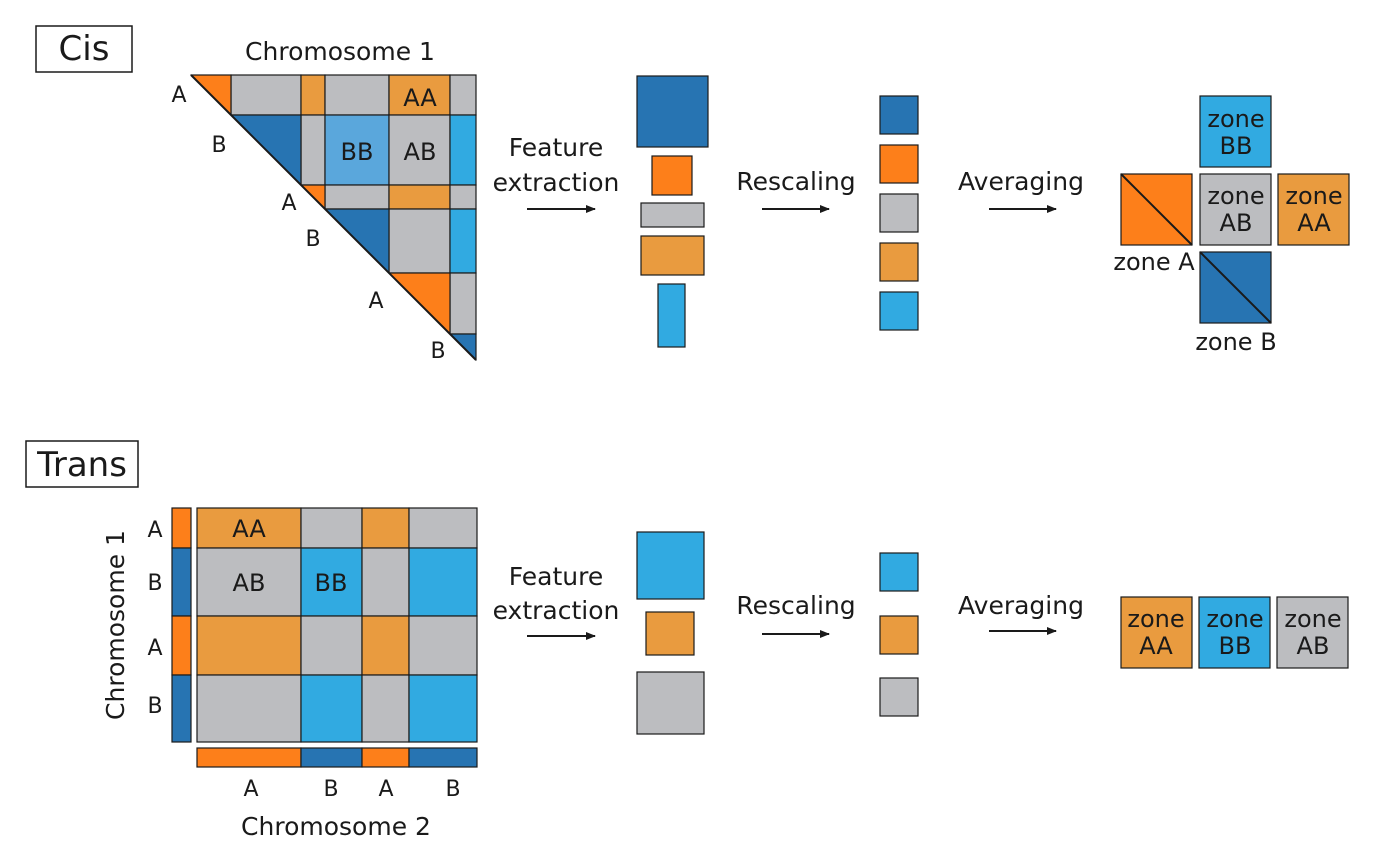 Image resolution: width=1398 pixels, height=864 pixels. Describe the element at coordinates (556, 576) in the screenshot. I see `trans-feature-label: Feature` at that location.